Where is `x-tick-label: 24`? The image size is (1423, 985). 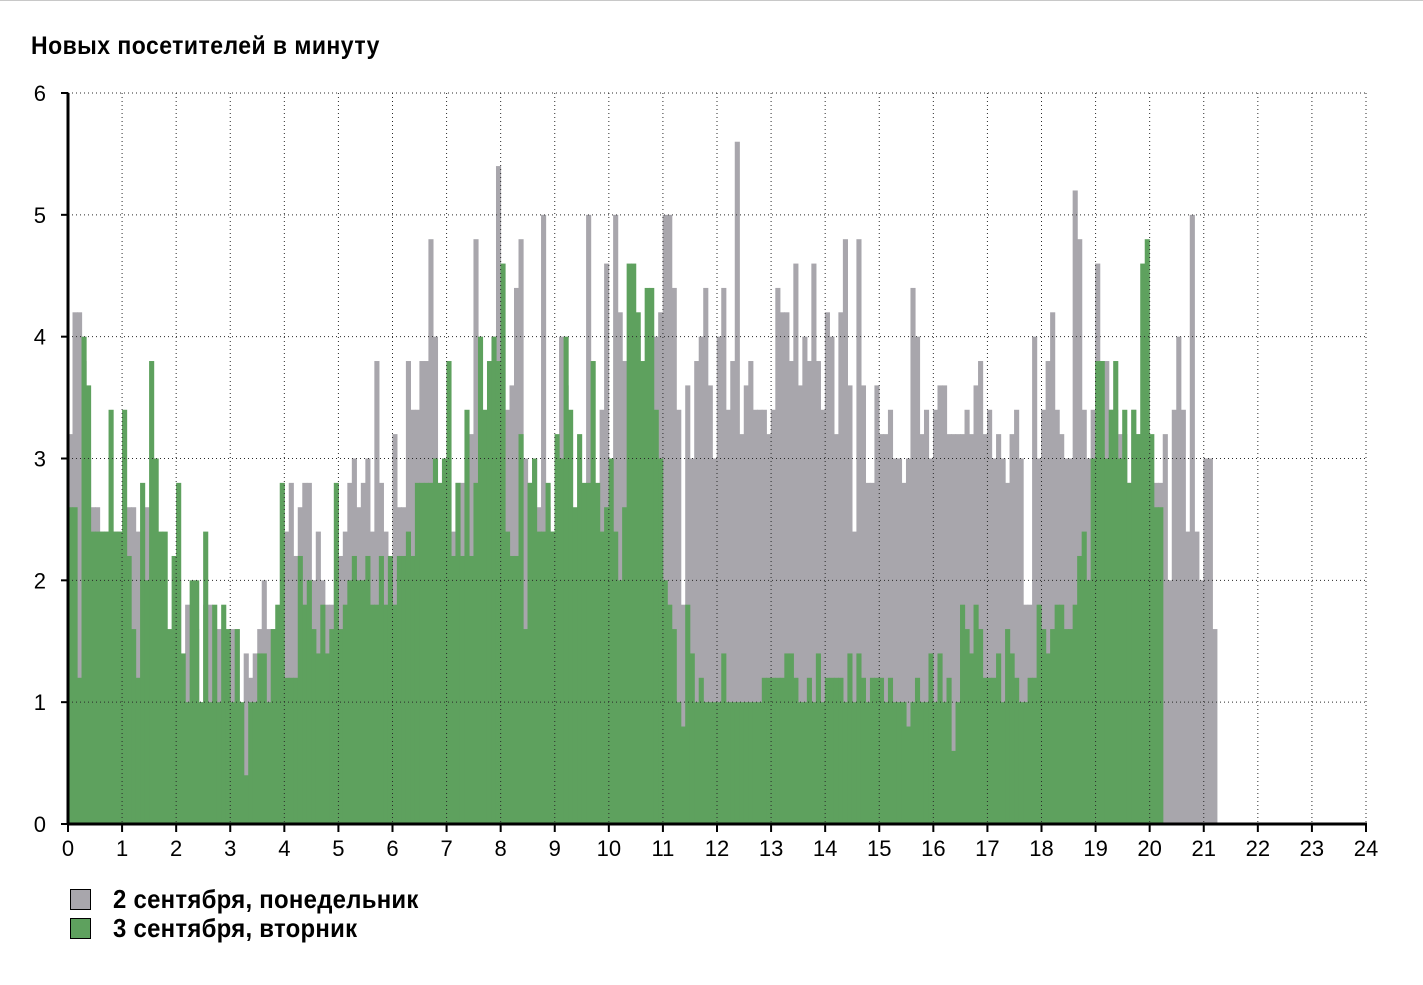 x-tick-label: 24 is located at coordinates (1366, 848).